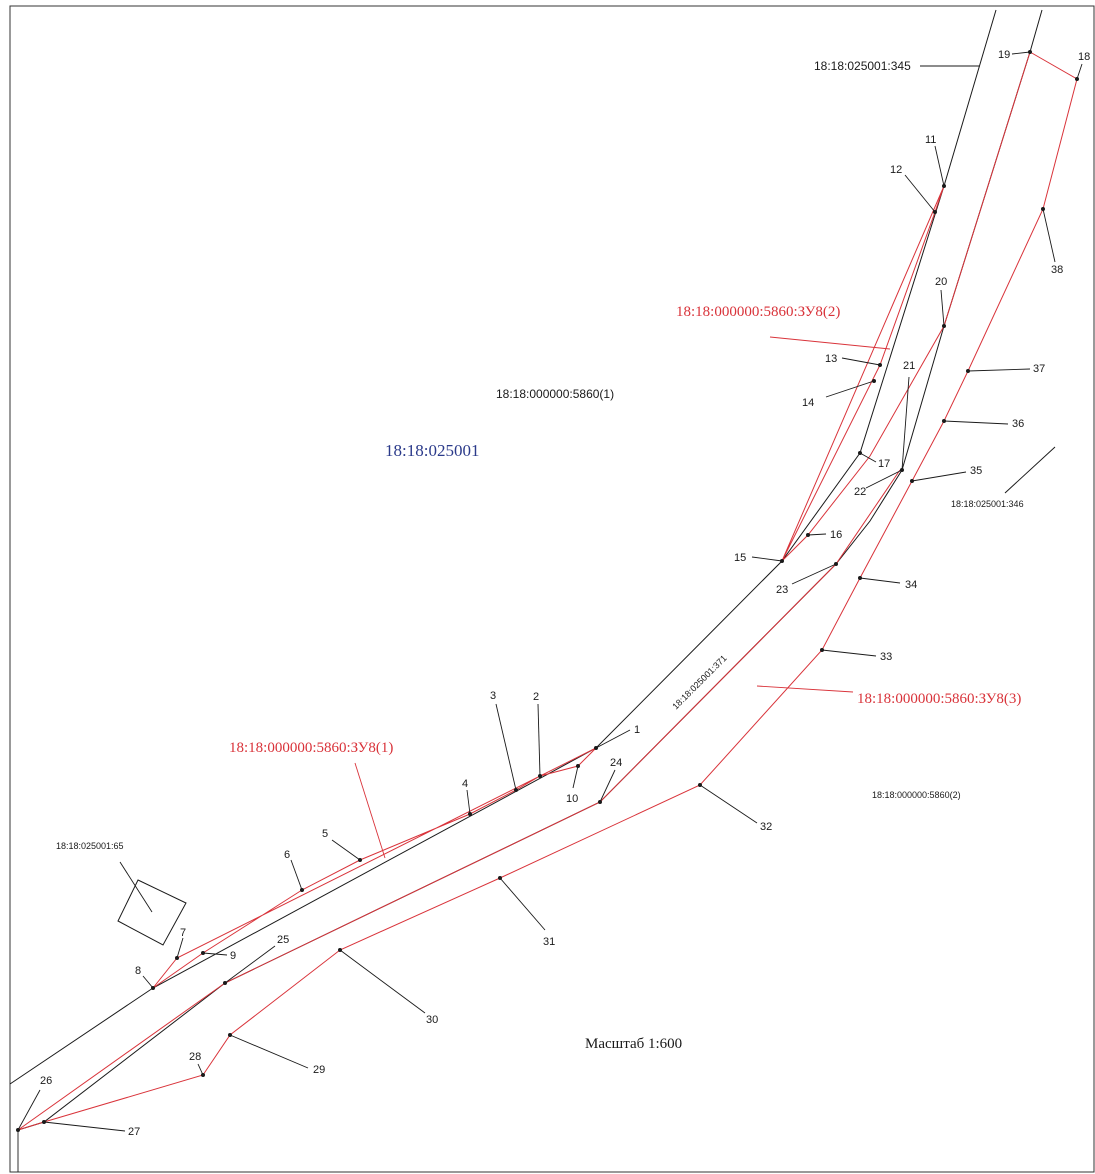 The width and height of the screenshot is (1095, 1174). I want to click on point-label-6: 6, so click(287, 855).